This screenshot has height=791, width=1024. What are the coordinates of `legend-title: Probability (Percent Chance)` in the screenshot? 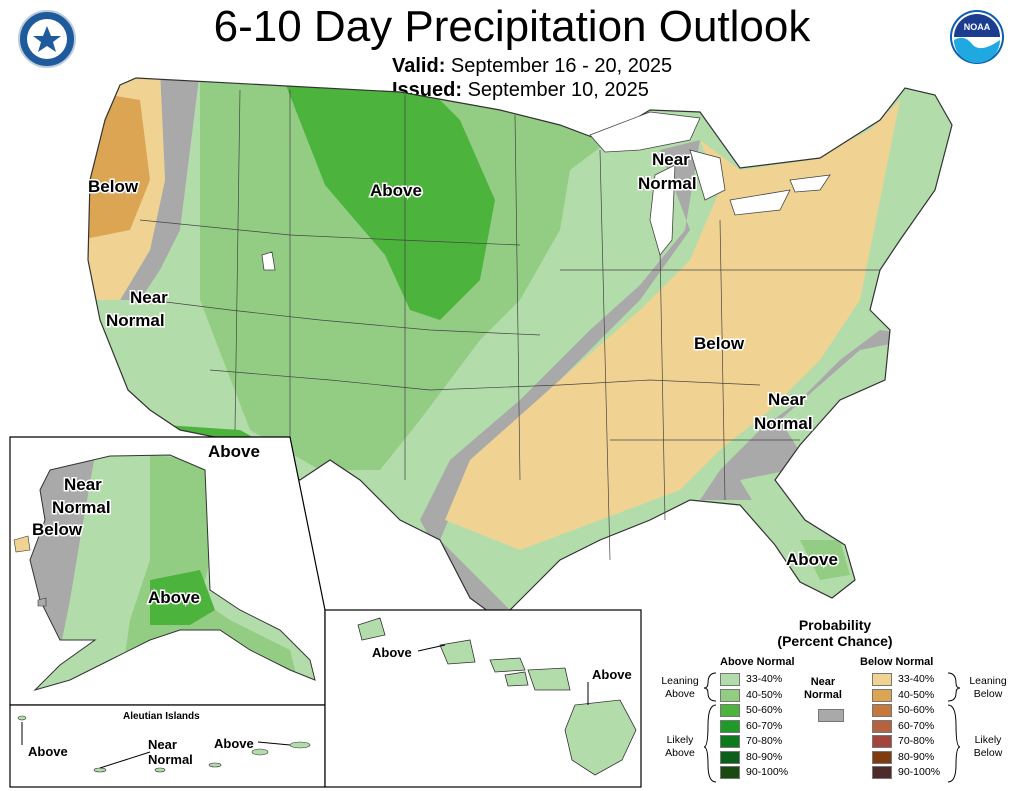 It's located at (835, 633).